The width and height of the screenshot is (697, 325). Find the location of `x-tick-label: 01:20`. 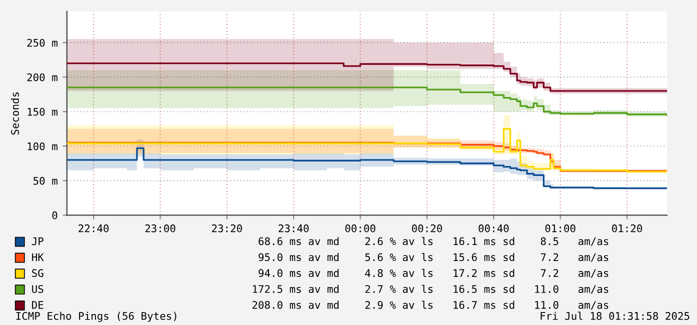

x-tick-label: 01:20 is located at coordinates (627, 228).